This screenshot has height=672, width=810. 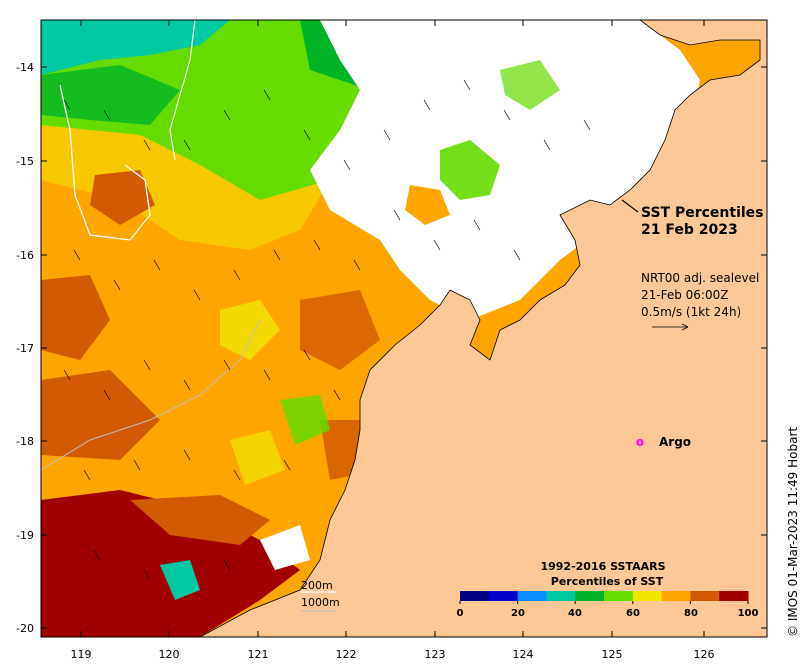 I want to click on lon-tick: 119, so click(x=81, y=654).